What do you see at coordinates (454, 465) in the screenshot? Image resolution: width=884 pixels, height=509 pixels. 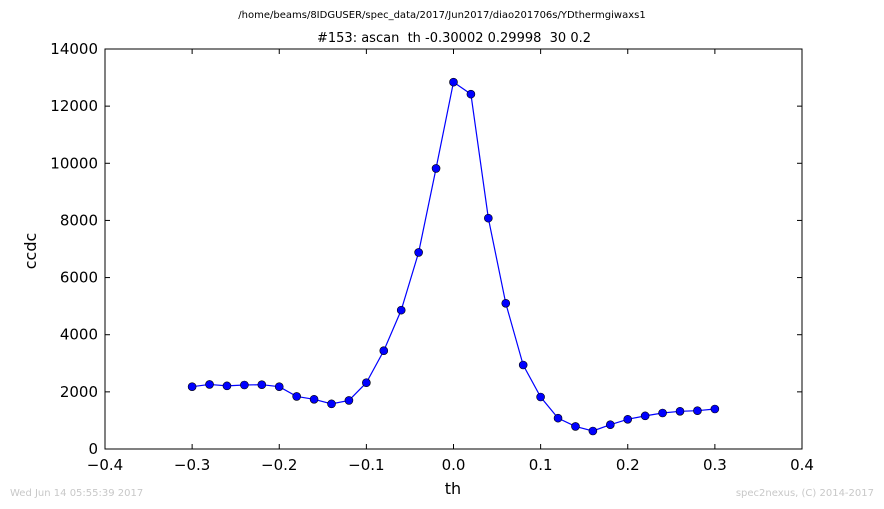 I see `x-tick-label: 0.0` at bounding box center [454, 465].